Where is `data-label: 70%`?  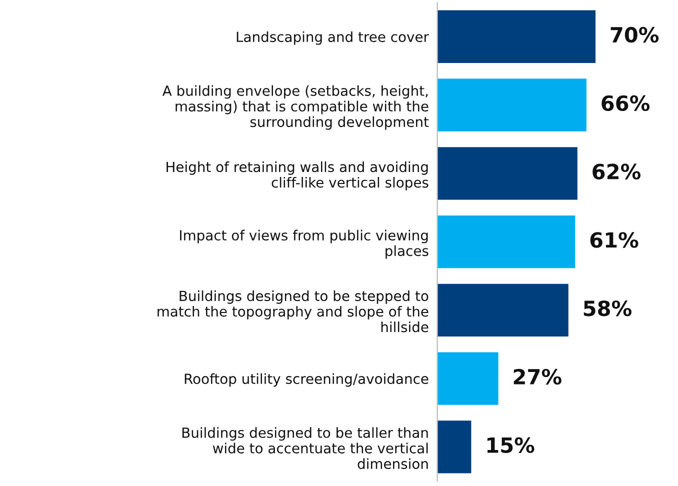
data-label: 70% is located at coordinates (634, 34).